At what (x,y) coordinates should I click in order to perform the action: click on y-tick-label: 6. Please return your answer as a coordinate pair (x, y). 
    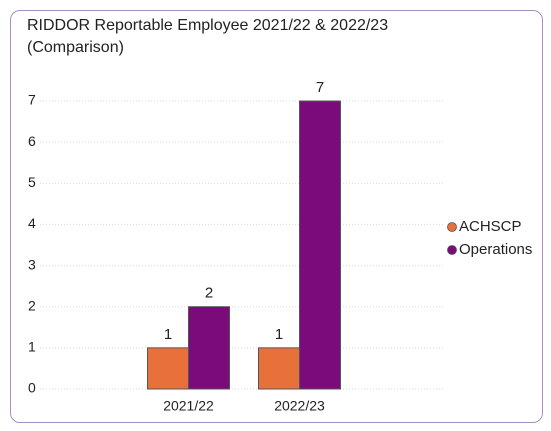
    Looking at the image, I should click on (32, 141).